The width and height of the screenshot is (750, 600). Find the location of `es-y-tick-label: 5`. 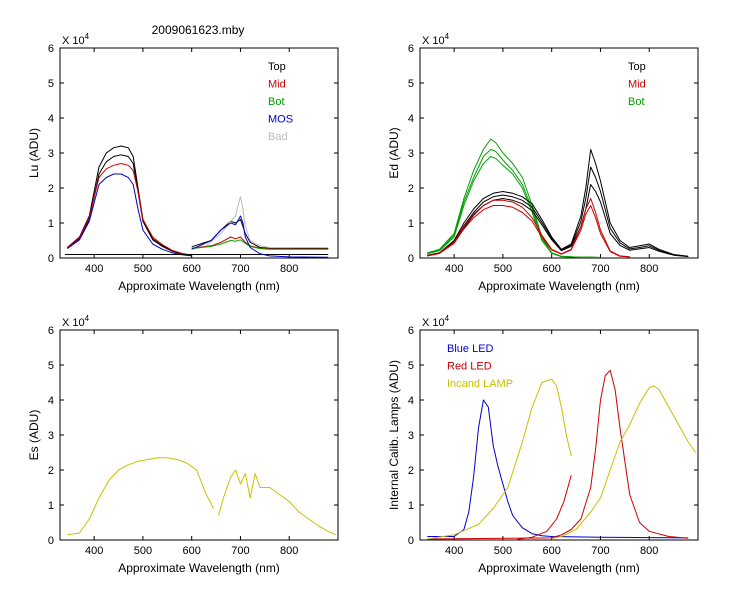

es-y-tick-label: 5 is located at coordinates (51, 366).